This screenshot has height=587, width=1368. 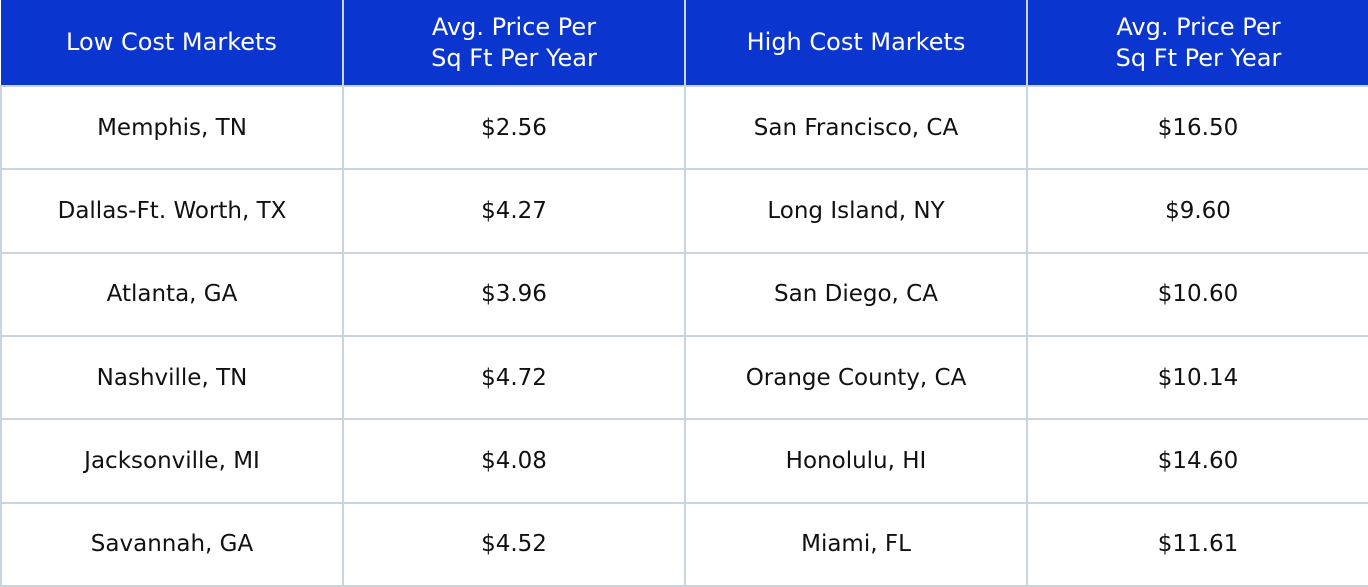 I want to click on table-row: Savannah, GA $4.52 Miami, FL $11.61, so click(x=684, y=544).